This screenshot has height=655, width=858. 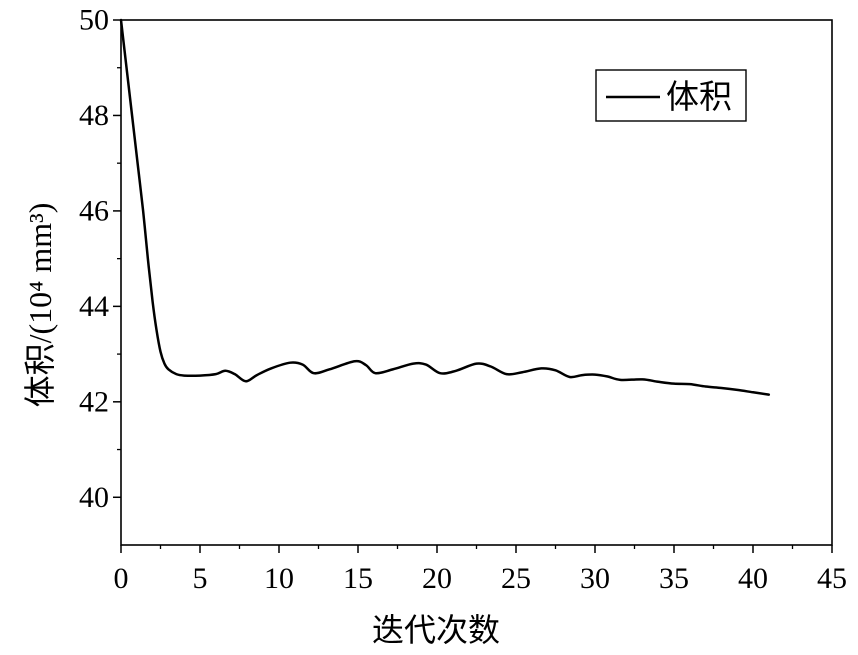 I want to click on y-tick-label: 40, so click(x=94, y=497).